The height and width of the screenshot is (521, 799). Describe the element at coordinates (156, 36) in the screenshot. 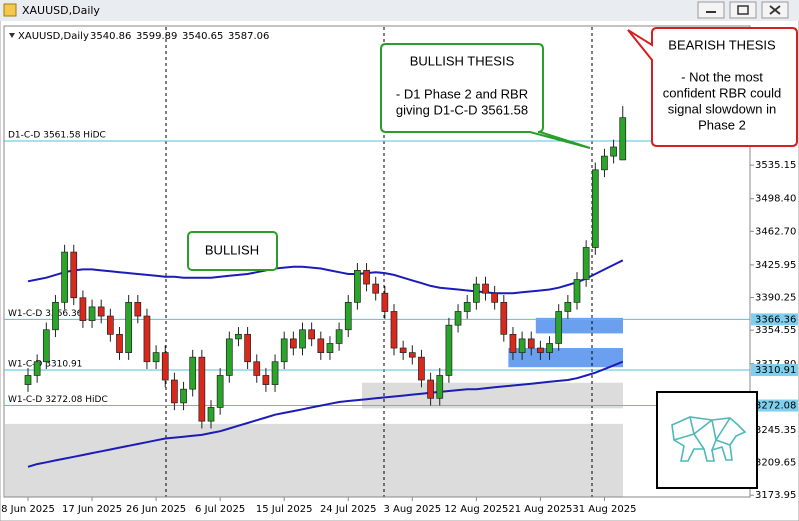

I see `info-high: 3599.89` at that location.